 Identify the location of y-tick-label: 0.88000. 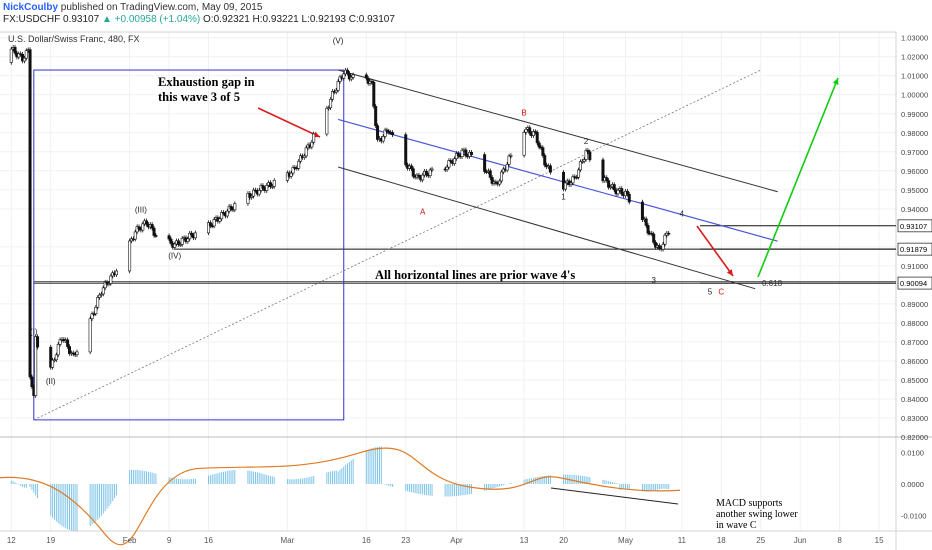
(914, 323).